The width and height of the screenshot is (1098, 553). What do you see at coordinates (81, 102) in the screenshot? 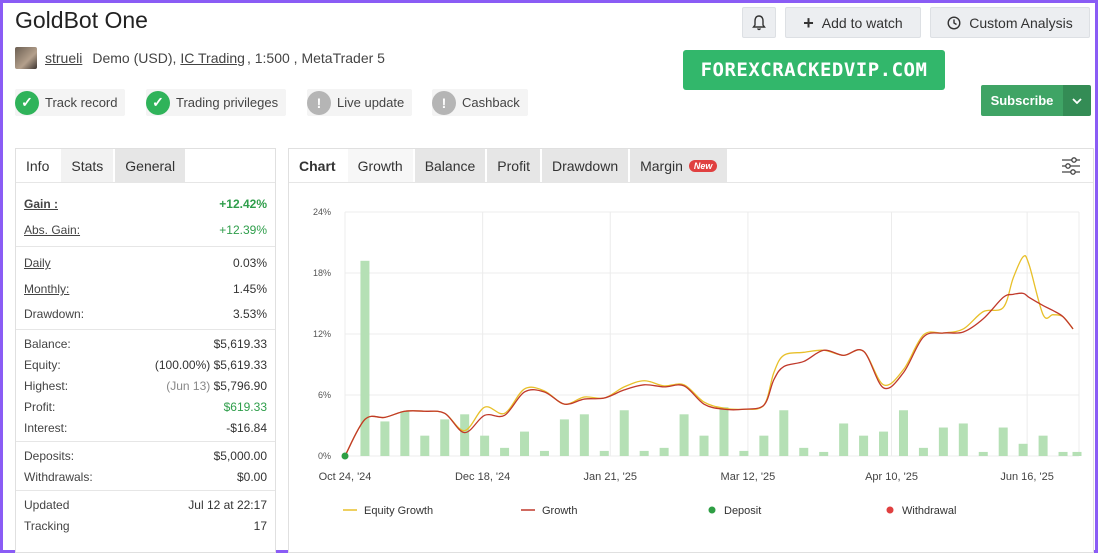
I see `badge-label: Track record` at bounding box center [81, 102].